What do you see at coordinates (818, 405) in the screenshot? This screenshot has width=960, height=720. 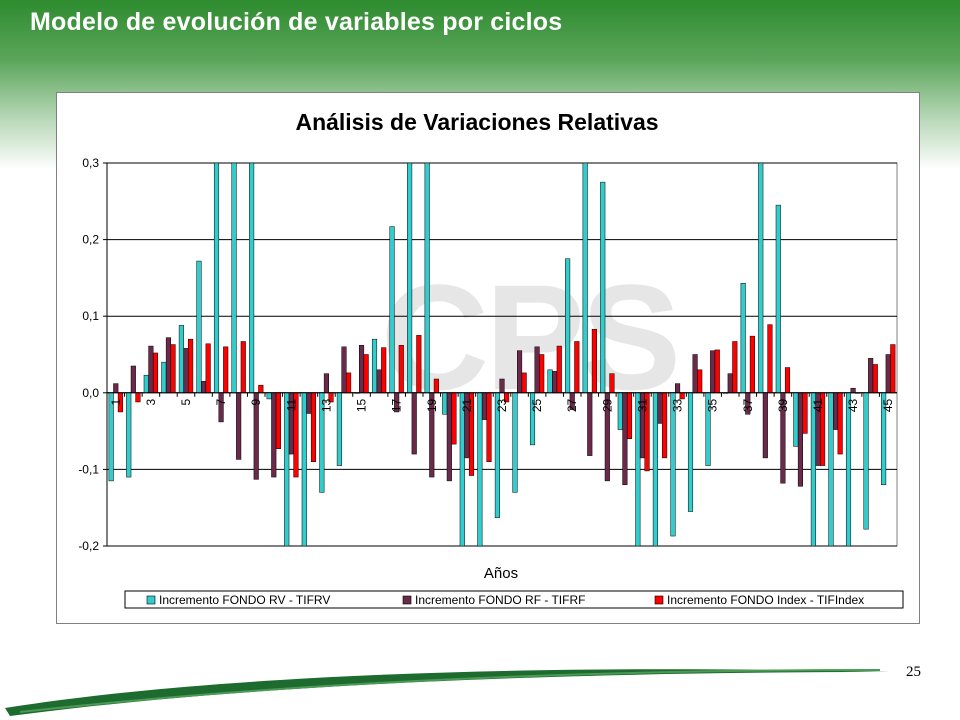 I see `x-tick-label: 41` at bounding box center [818, 405].